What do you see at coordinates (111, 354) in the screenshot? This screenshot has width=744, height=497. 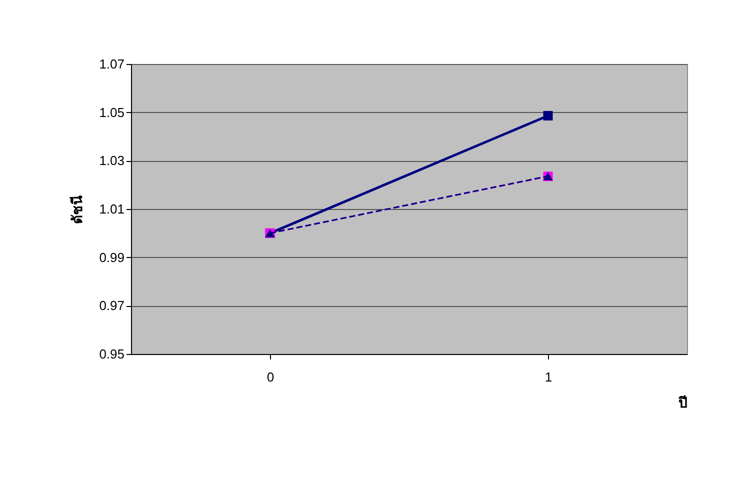 I see `y-tick-label: 0.95` at bounding box center [111, 354].